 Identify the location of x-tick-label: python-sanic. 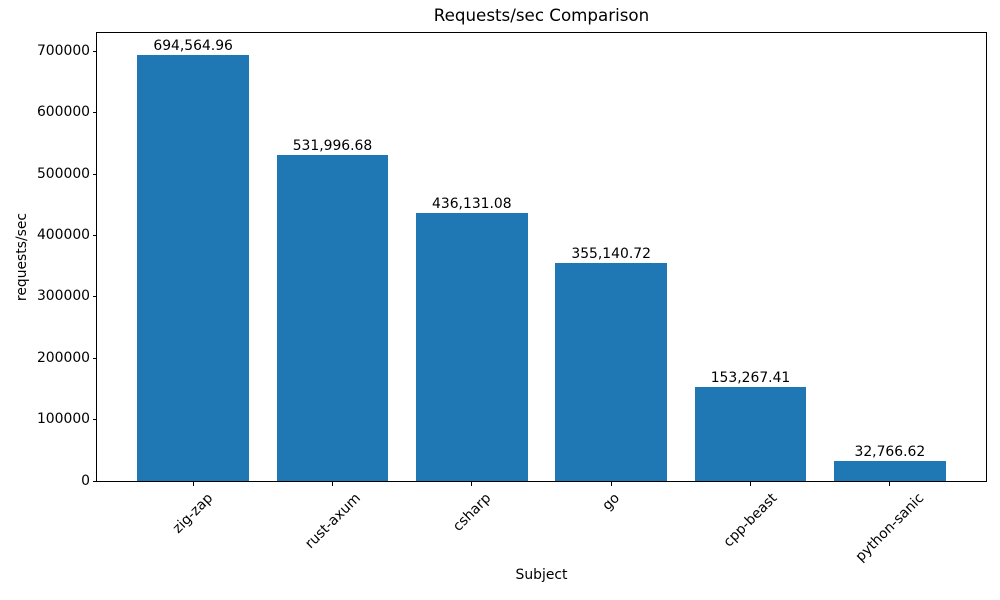
(890, 528).